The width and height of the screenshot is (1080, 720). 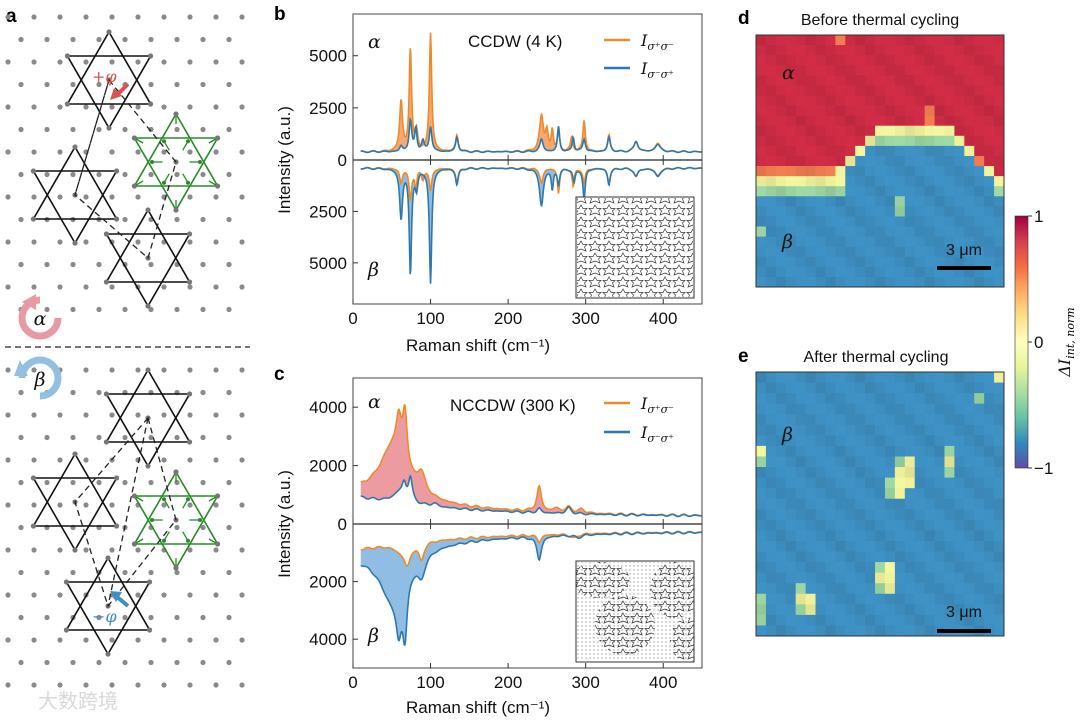 What do you see at coordinates (743, 356) in the screenshot?
I see `panel-label-e: e` at bounding box center [743, 356].